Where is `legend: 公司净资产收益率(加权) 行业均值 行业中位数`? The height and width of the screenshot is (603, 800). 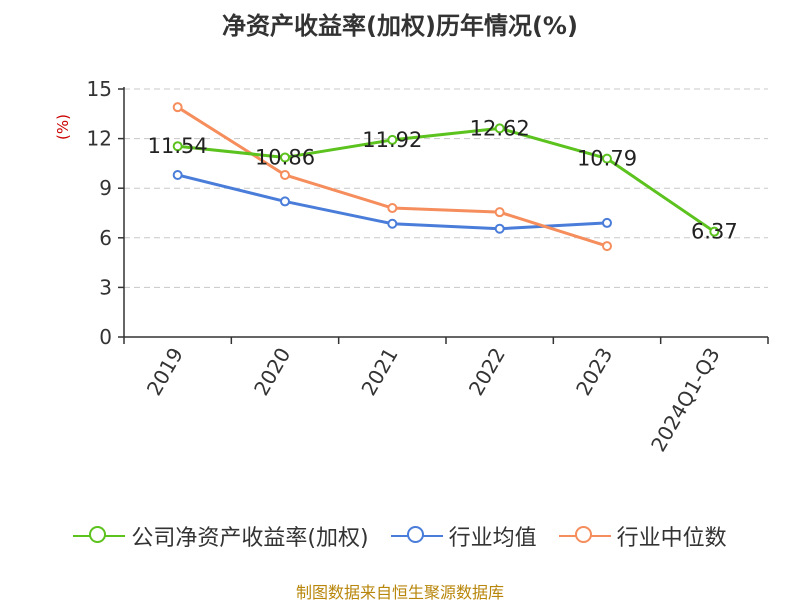
legend: 公司净资产收益率(加权) 行业均值 行业中位数 is located at coordinates (400, 536).